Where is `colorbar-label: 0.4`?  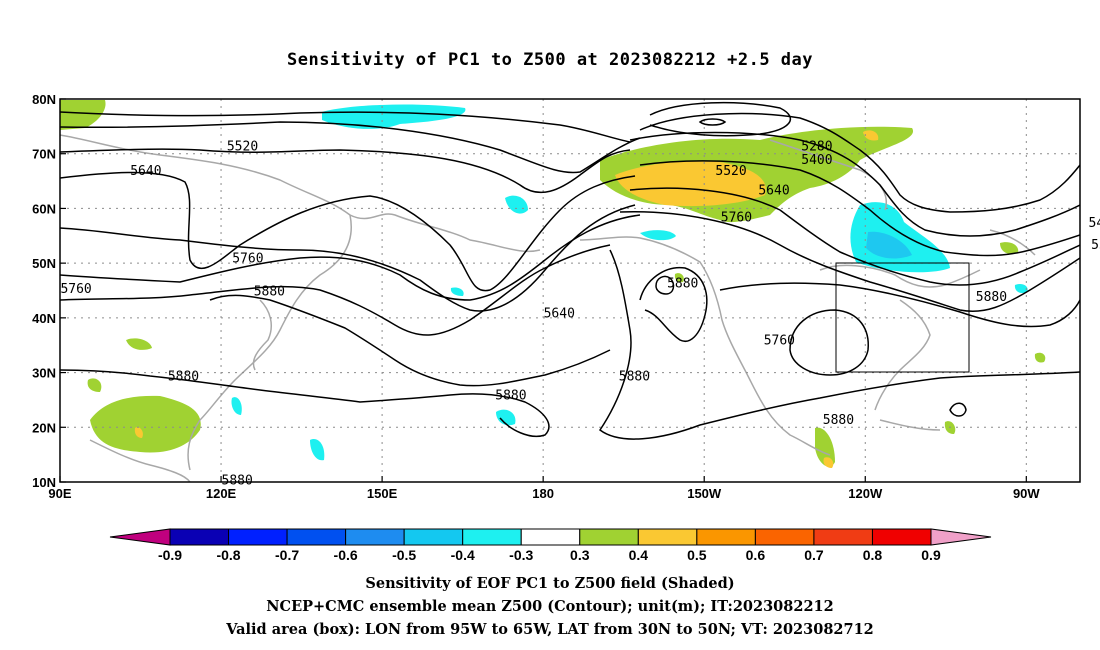 colorbar-label: 0.4 is located at coordinates (639, 555).